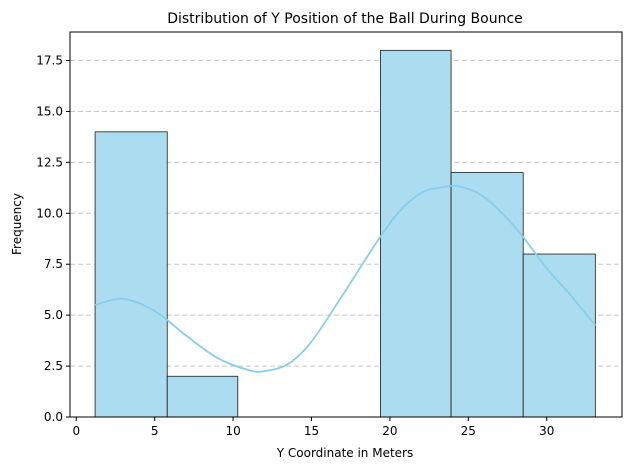  What do you see at coordinates (53, 264) in the screenshot?
I see `y-tick-label: 7.5` at bounding box center [53, 264].